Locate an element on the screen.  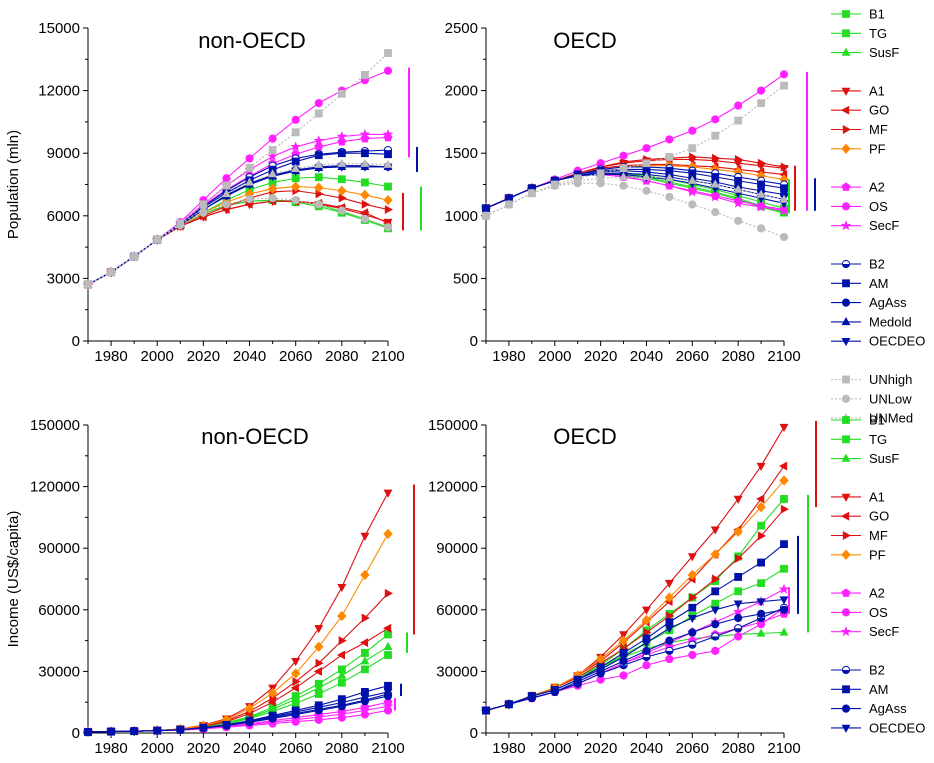
series-AM is located at coordinates (238, 219).